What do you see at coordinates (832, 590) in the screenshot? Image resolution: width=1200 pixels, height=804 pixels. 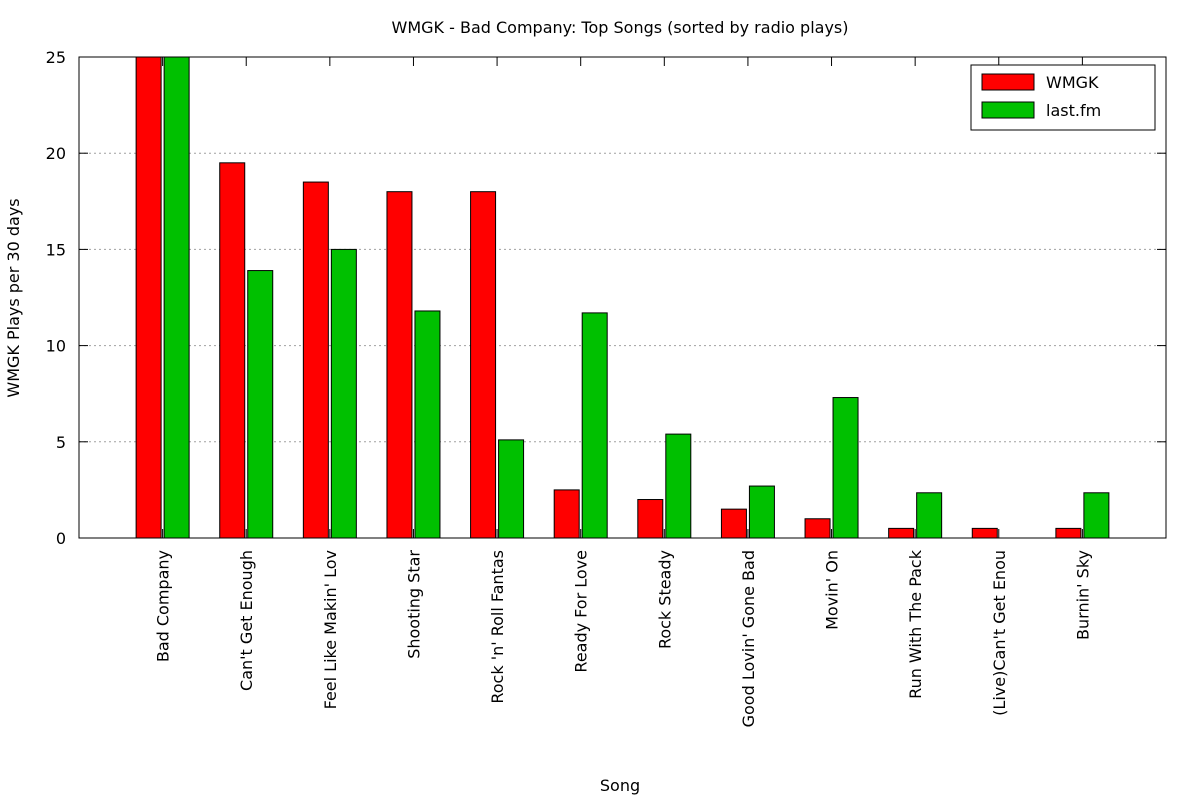 I see `x-tick-label: Movin' On` at bounding box center [832, 590].